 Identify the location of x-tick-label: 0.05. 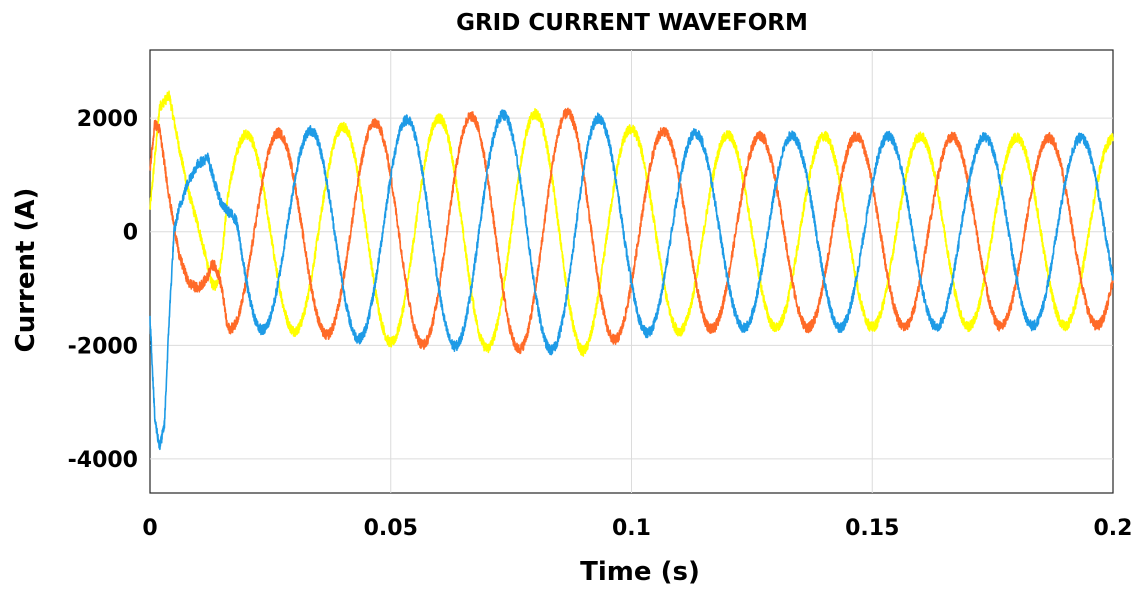
(391, 528).